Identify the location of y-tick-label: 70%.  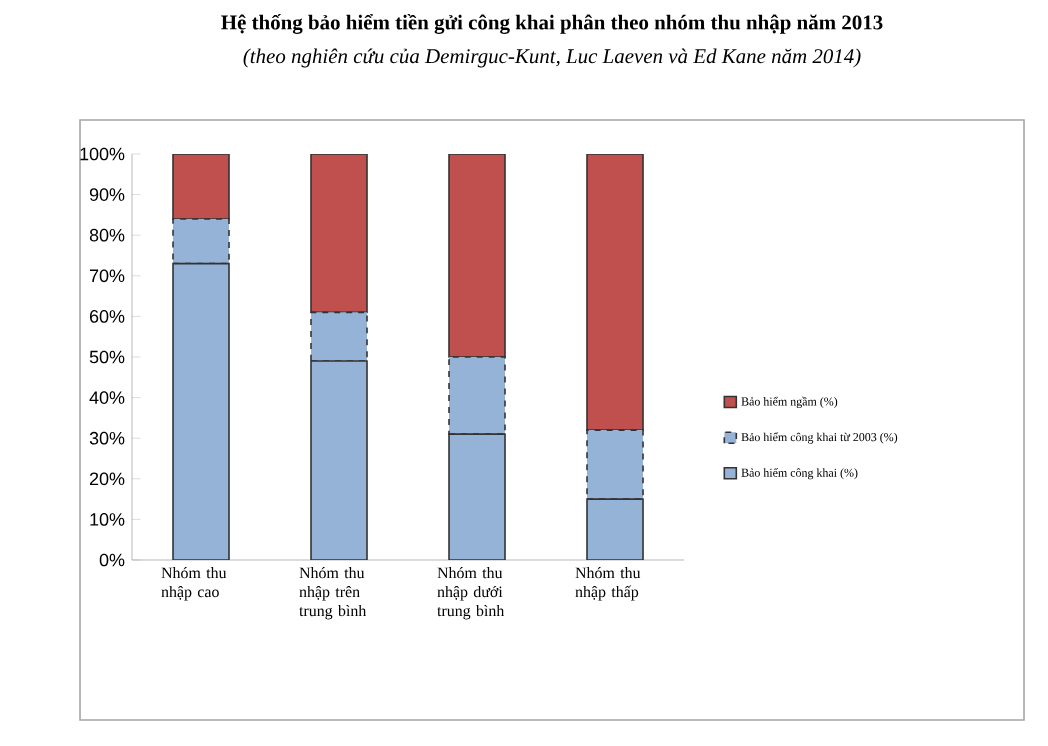
(107, 276).